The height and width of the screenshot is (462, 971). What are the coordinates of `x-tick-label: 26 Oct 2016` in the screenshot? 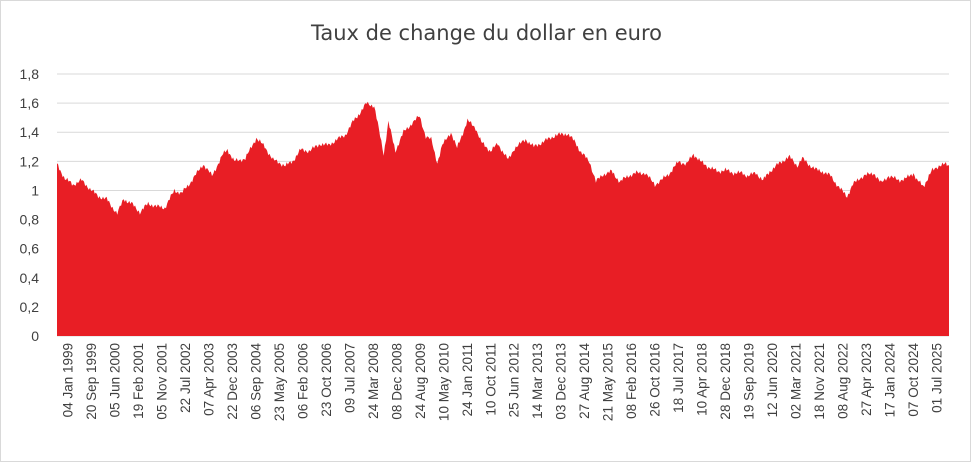 It's located at (655, 380).